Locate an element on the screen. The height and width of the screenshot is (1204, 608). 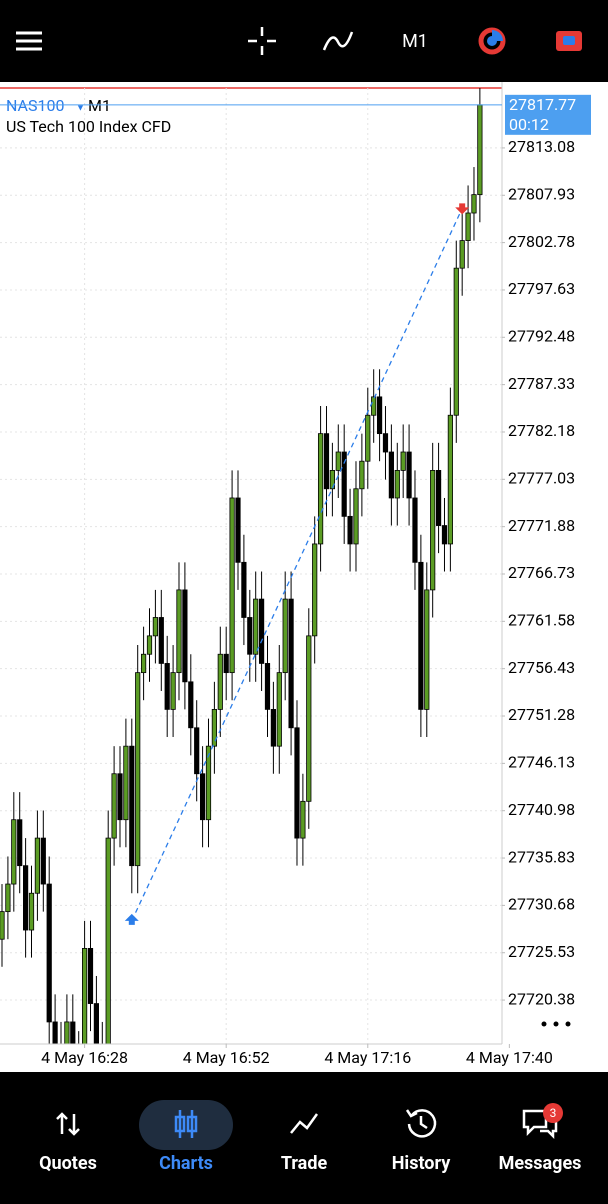
y-tick-label: 27730.68 is located at coordinates (541, 904).